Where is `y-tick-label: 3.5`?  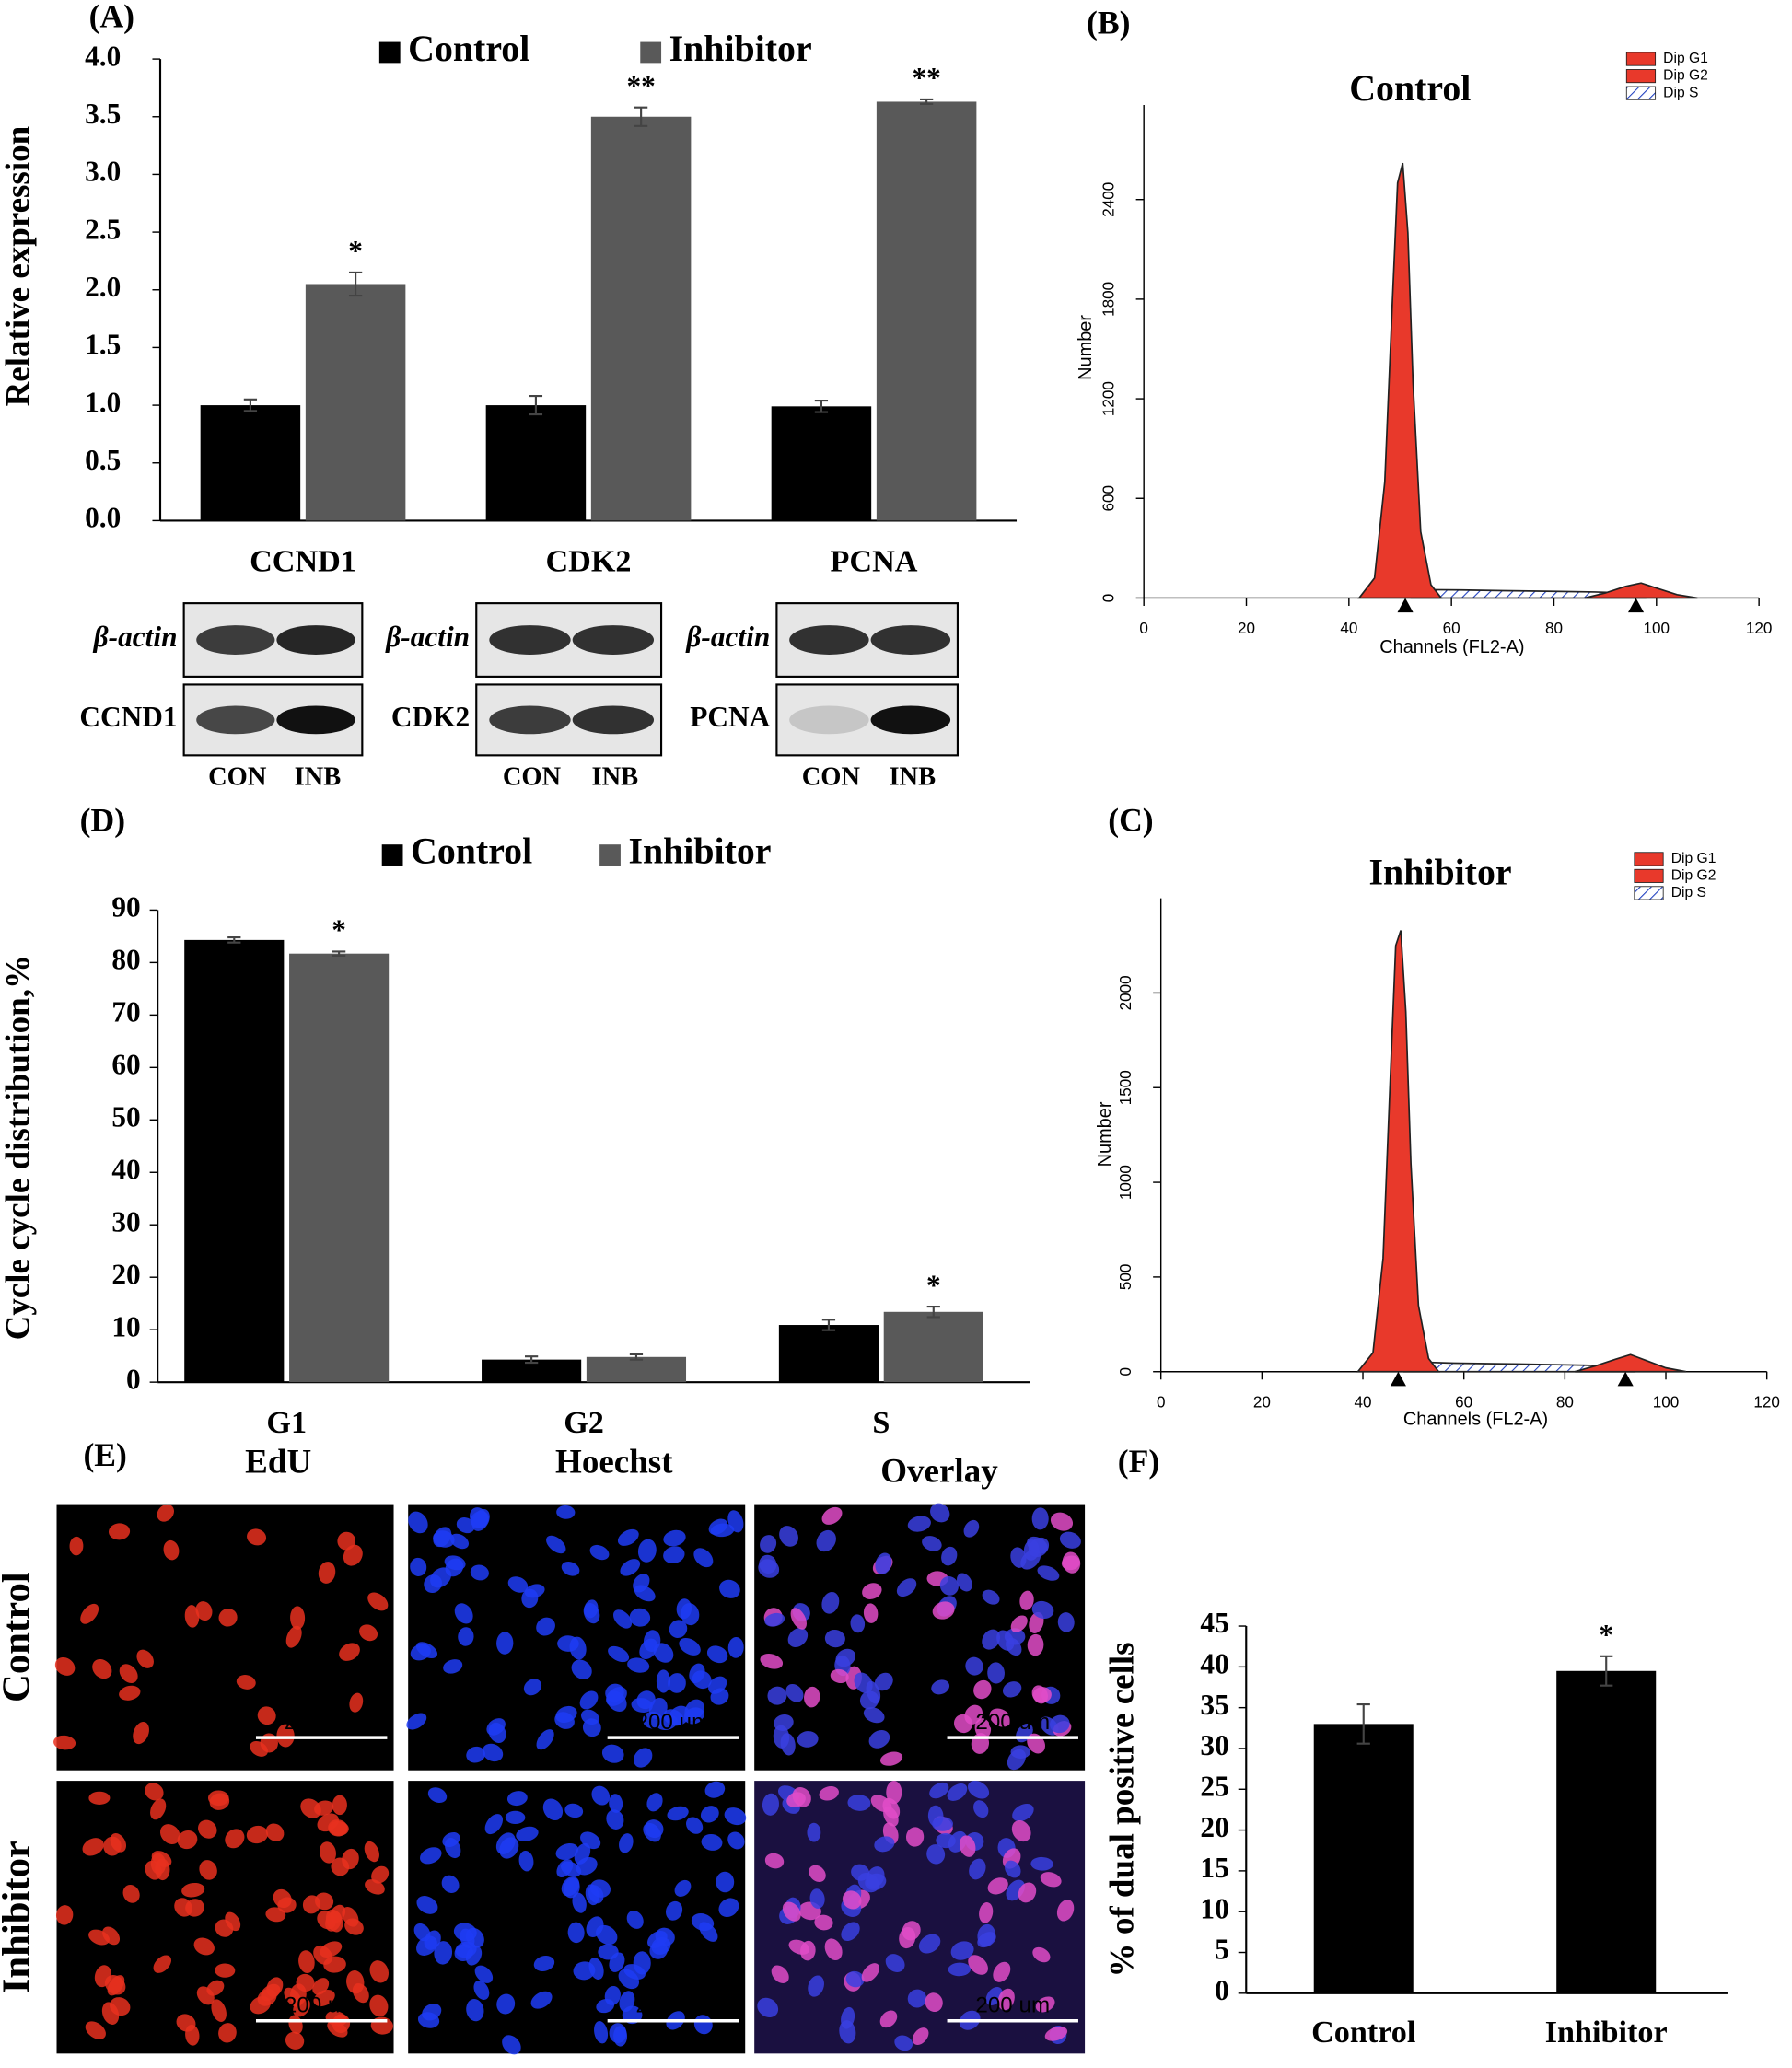 y-tick-label: 3.5 is located at coordinates (103, 114).